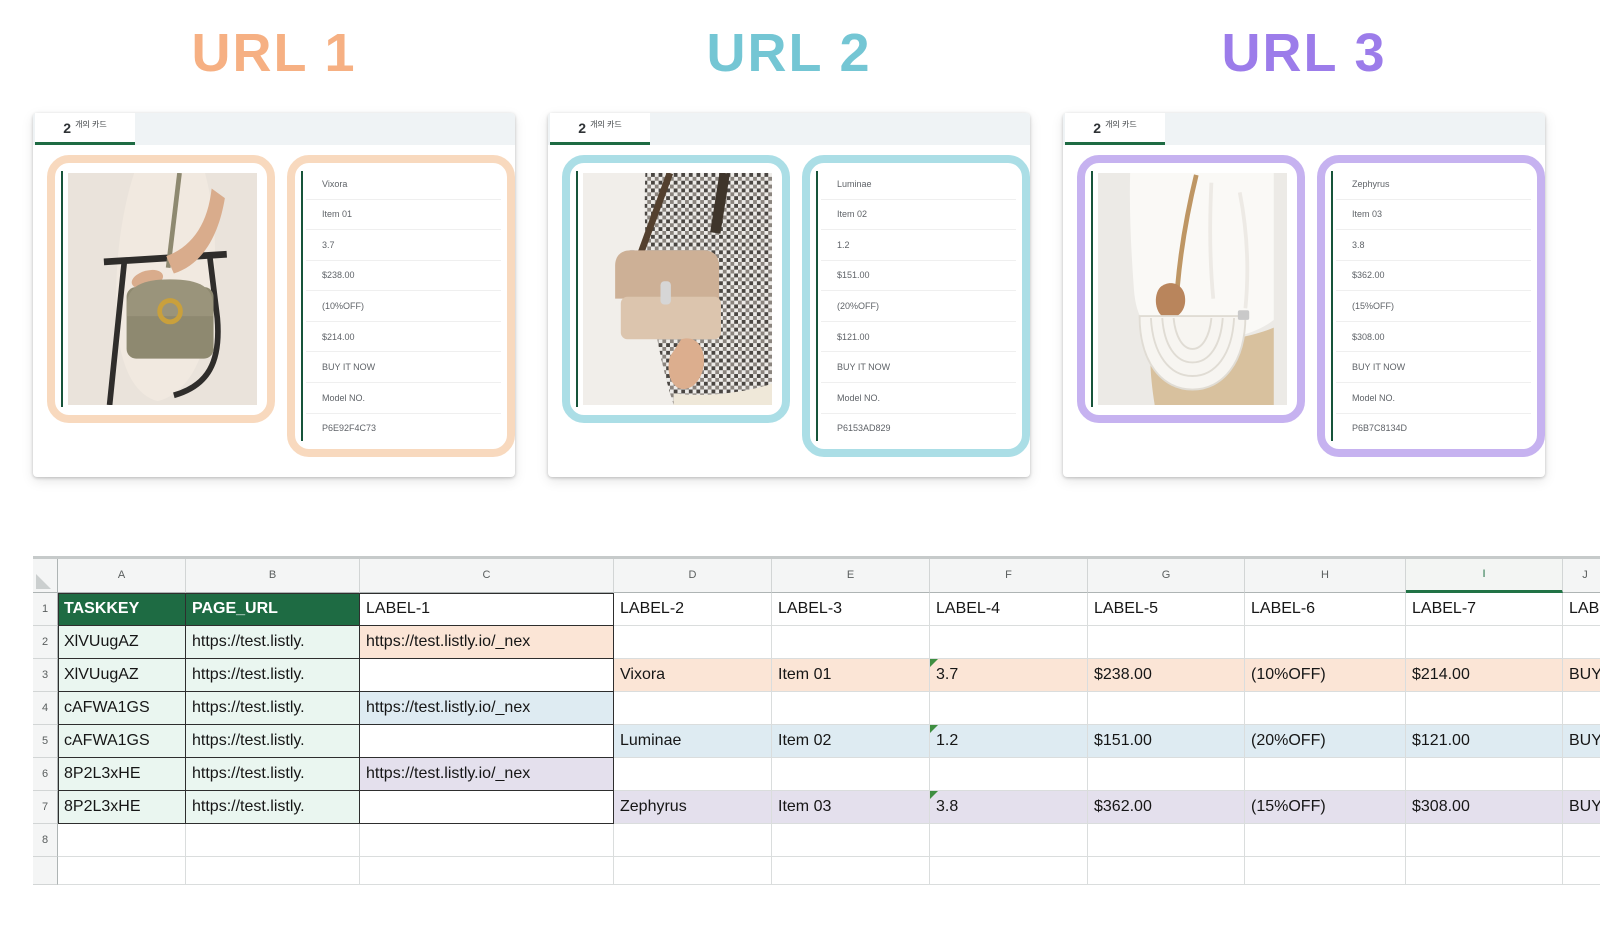  I want to click on row-header-2: 2, so click(45, 642).